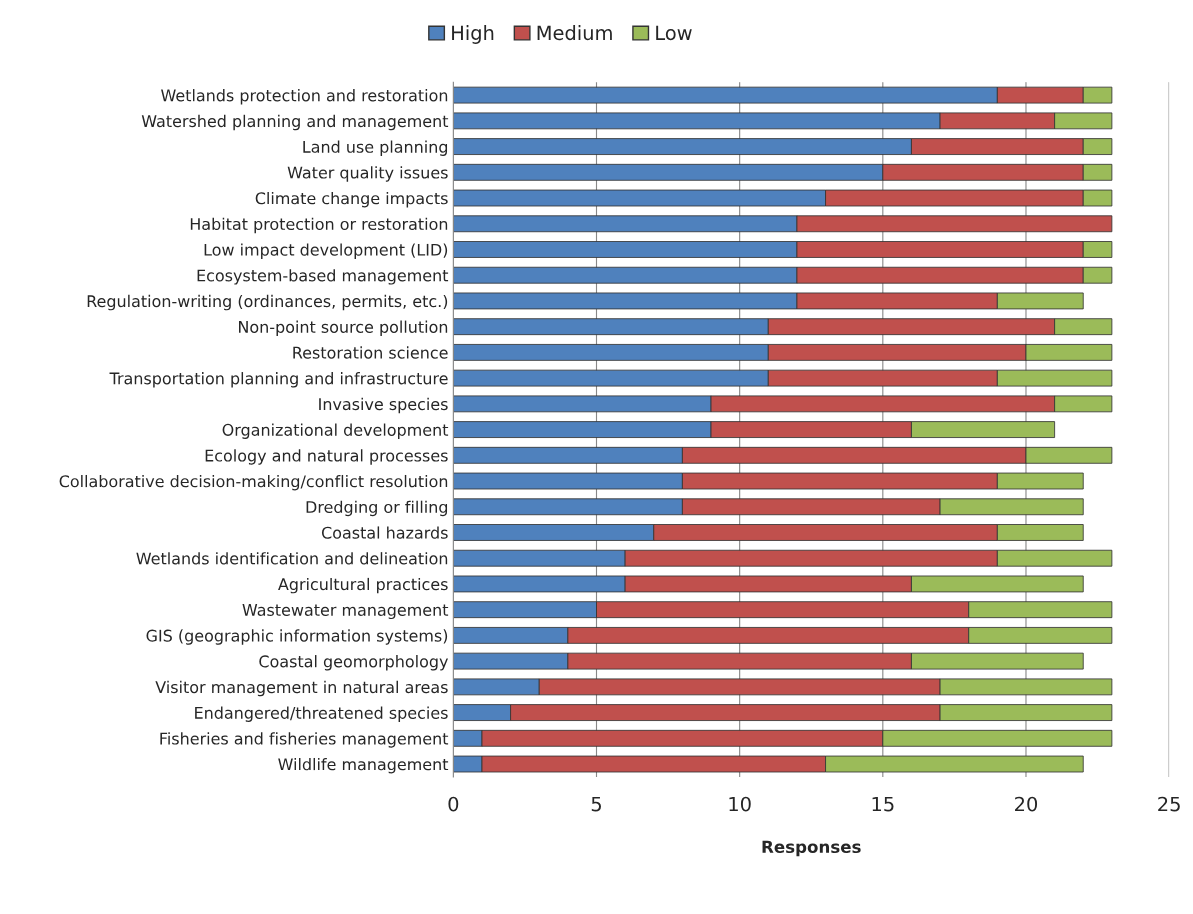 The image size is (1193, 914). What do you see at coordinates (370, 352) in the screenshot?
I see `y-tick-label: Restoration science` at bounding box center [370, 352].